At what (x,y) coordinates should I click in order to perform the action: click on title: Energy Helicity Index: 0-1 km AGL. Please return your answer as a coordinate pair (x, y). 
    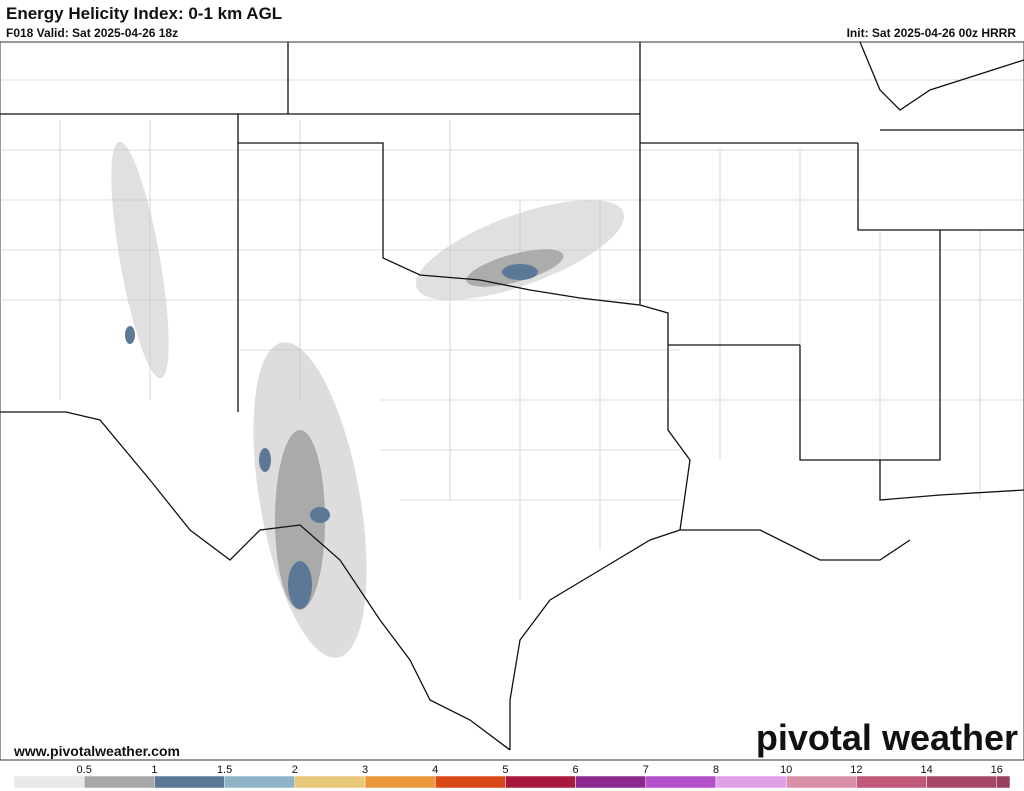
    Looking at the image, I should click on (144, 13).